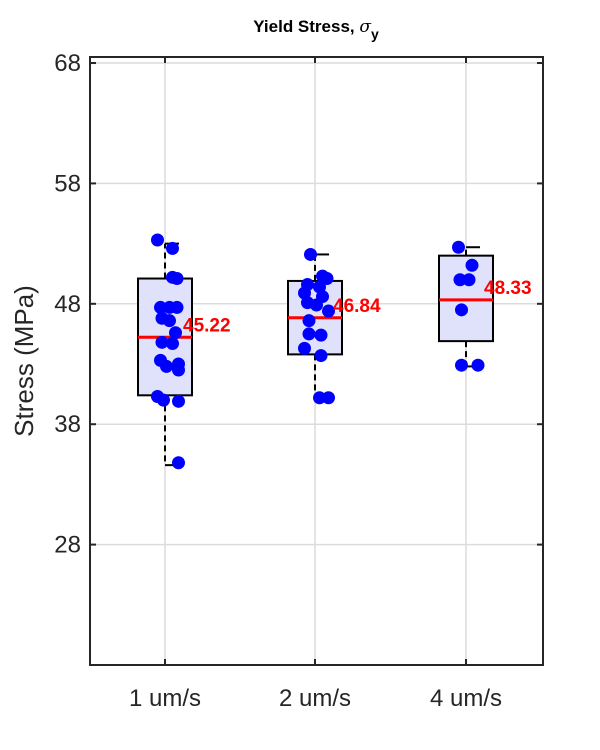  What do you see at coordinates (67, 304) in the screenshot?
I see `y-tick-label: 48` at bounding box center [67, 304].